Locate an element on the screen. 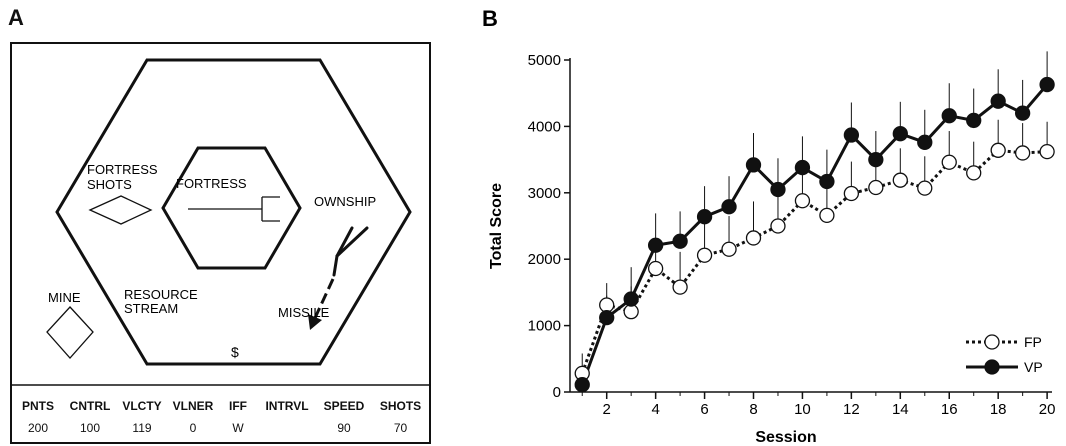 This screenshot has width=1066, height=446. y-tick-label: 0 is located at coordinates (557, 392).